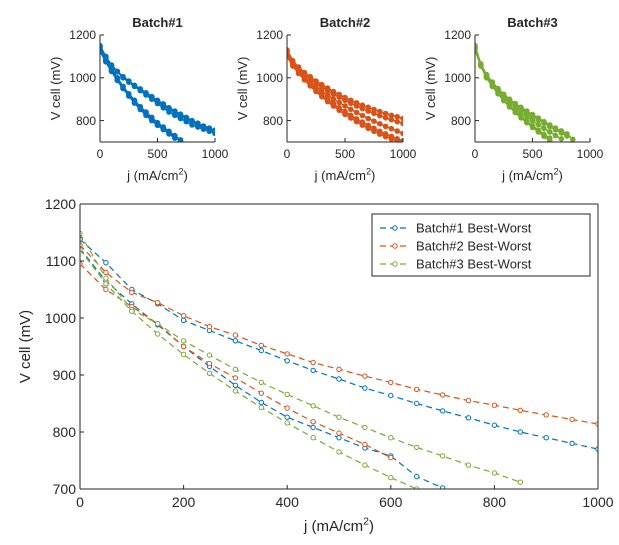 Image resolution: width=619 pixels, height=545 pixels. Describe the element at coordinates (457, 78) in the screenshot. I see `y-tick-label: 1000` at that location.